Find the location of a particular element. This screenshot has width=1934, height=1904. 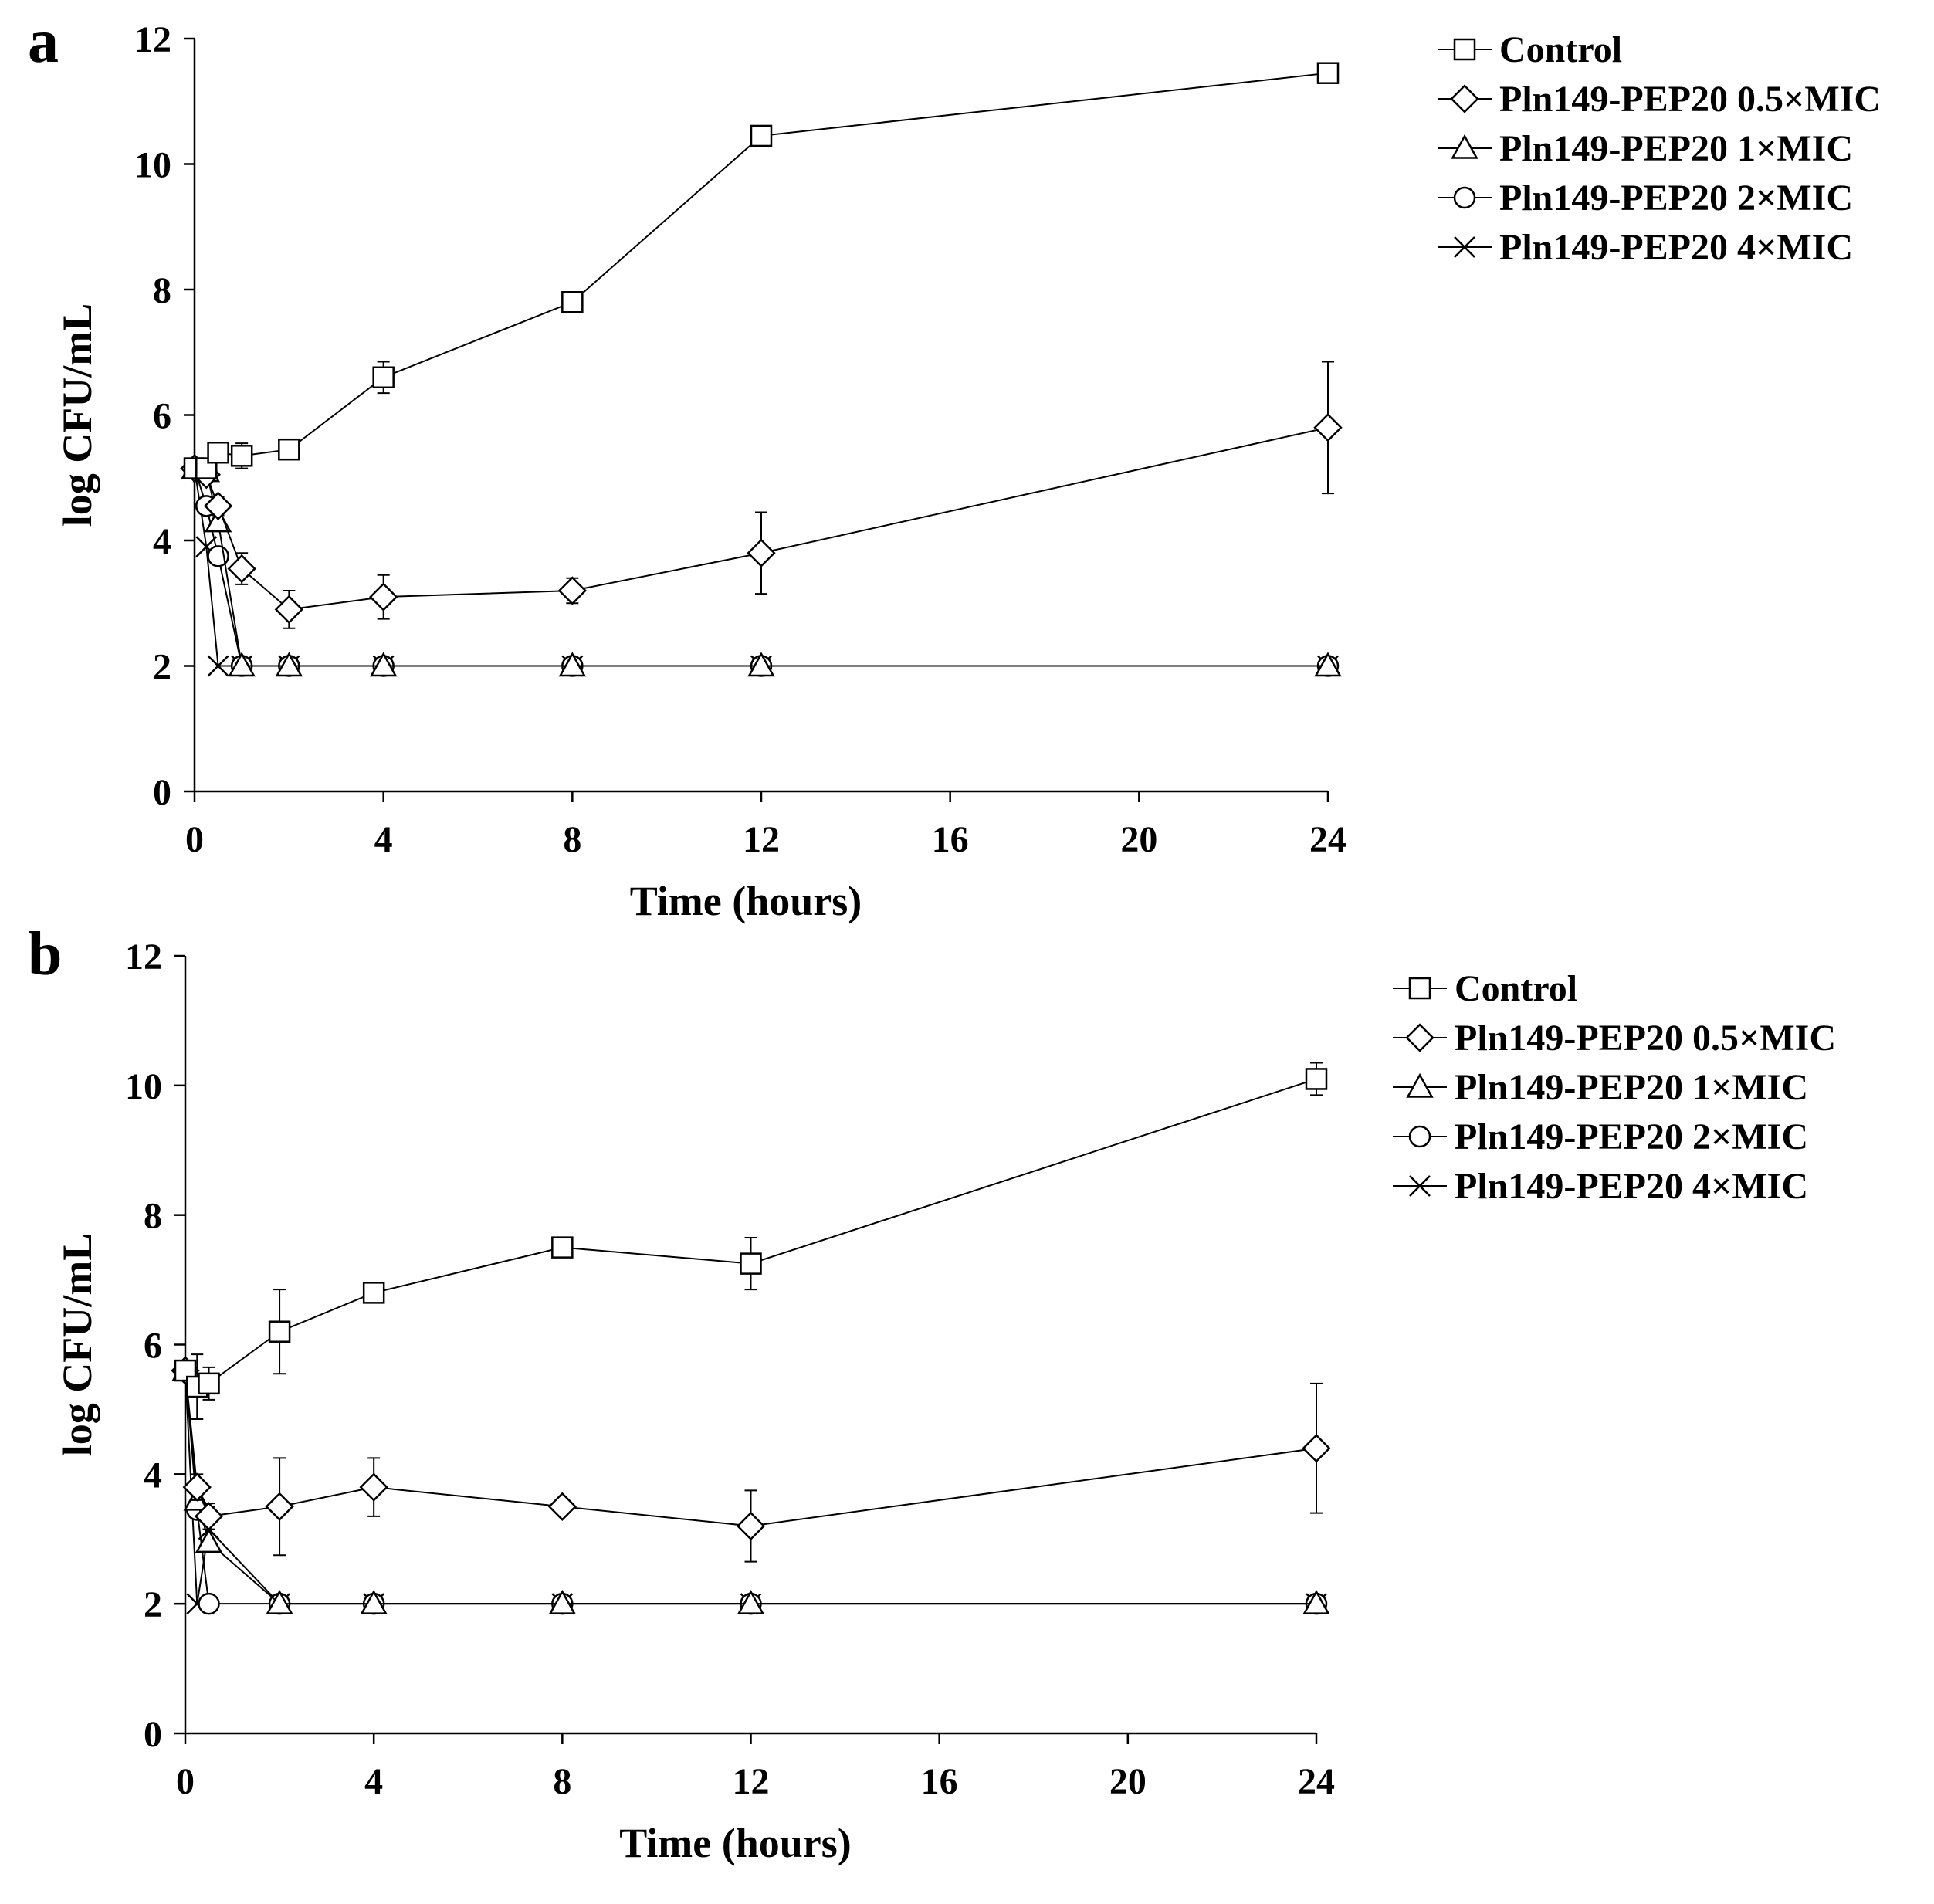

panel-label: b is located at coordinates (45, 954).